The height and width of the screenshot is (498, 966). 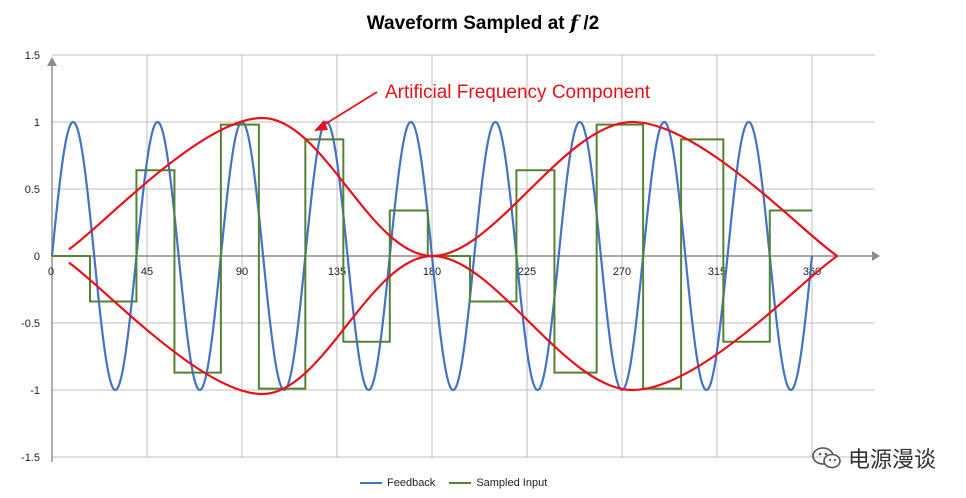 I want to click on watermark-text: 电源漫谈, so click(x=891, y=459).